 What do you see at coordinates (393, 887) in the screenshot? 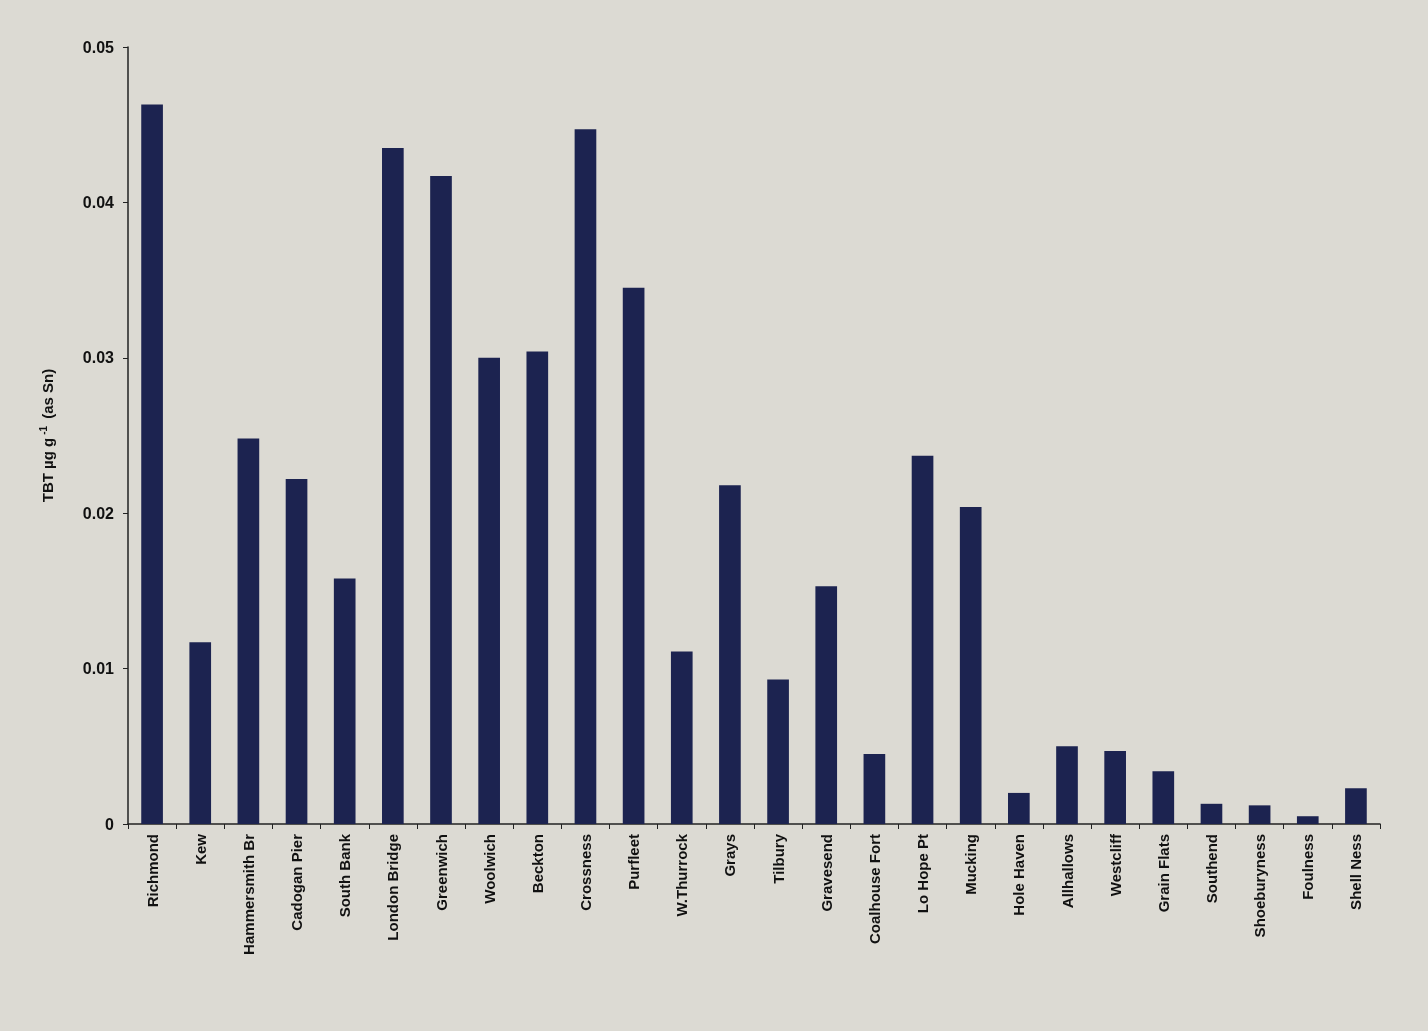
I see `x-tick-label: London Bridge` at bounding box center [393, 887].